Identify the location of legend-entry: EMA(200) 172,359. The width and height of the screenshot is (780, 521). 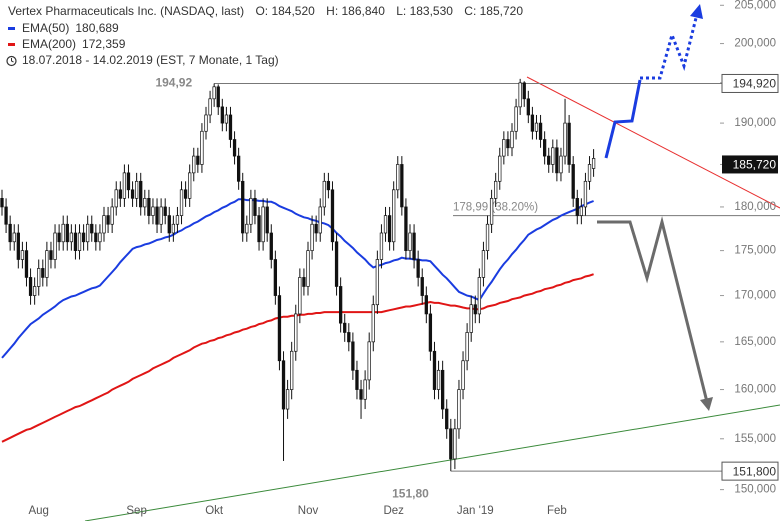
(74, 44).